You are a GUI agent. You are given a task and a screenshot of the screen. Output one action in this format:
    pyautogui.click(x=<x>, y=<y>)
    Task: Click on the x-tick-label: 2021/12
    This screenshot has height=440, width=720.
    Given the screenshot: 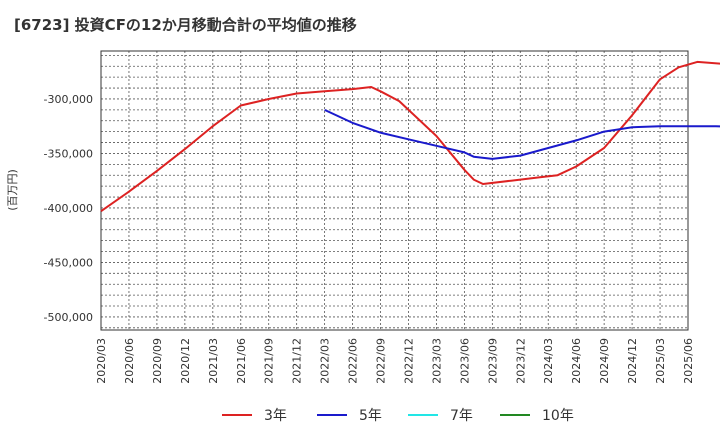 What is the action you would take?
    pyautogui.click(x=297, y=361)
    